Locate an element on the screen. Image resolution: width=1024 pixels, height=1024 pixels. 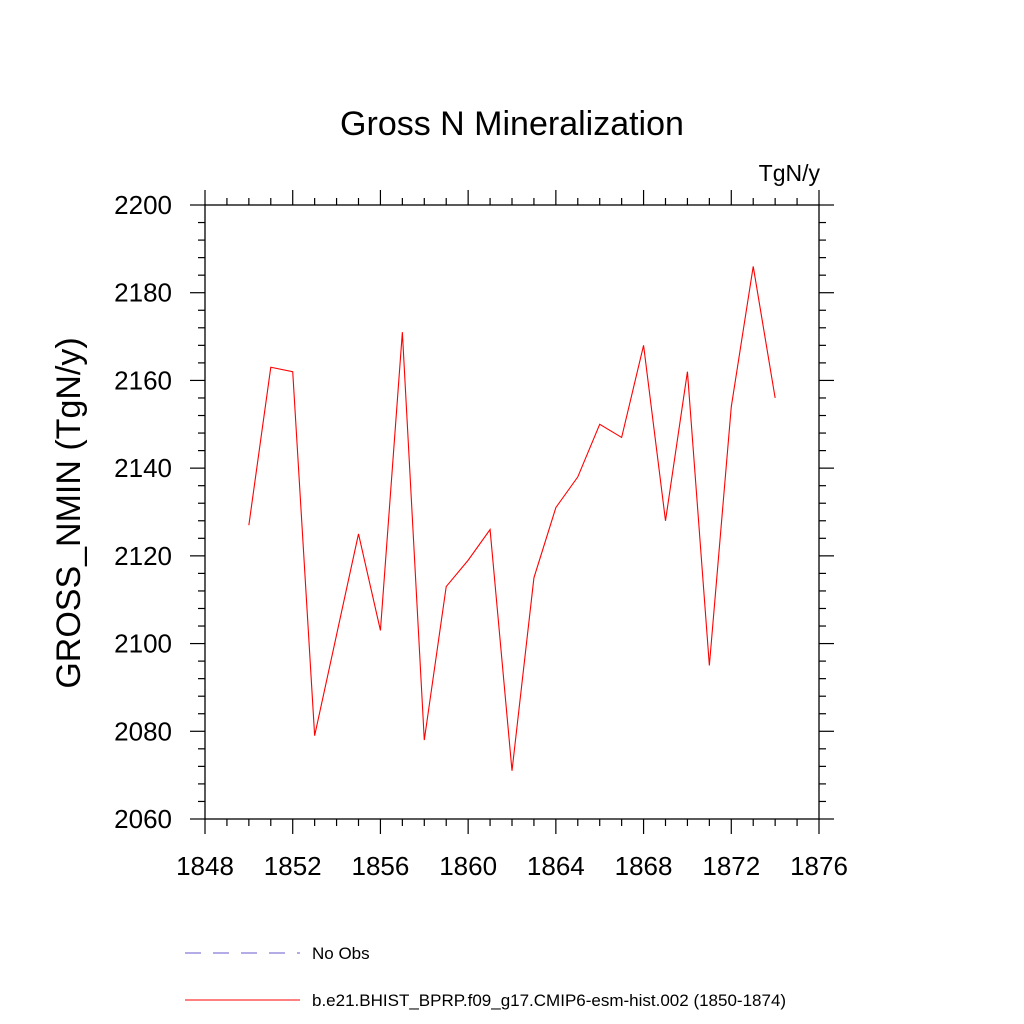
x-tick-label: 1868 is located at coordinates (644, 866).